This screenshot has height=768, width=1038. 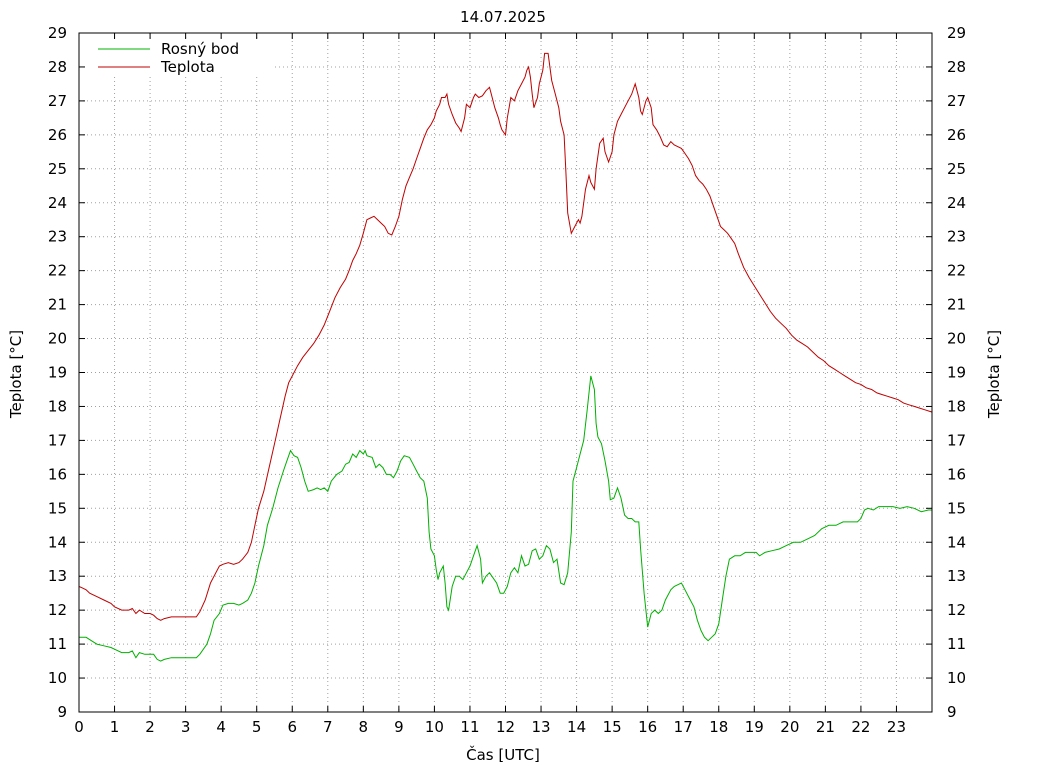 What do you see at coordinates (57, 33) in the screenshot?
I see `y-tick-label-left-29: 29` at bounding box center [57, 33].